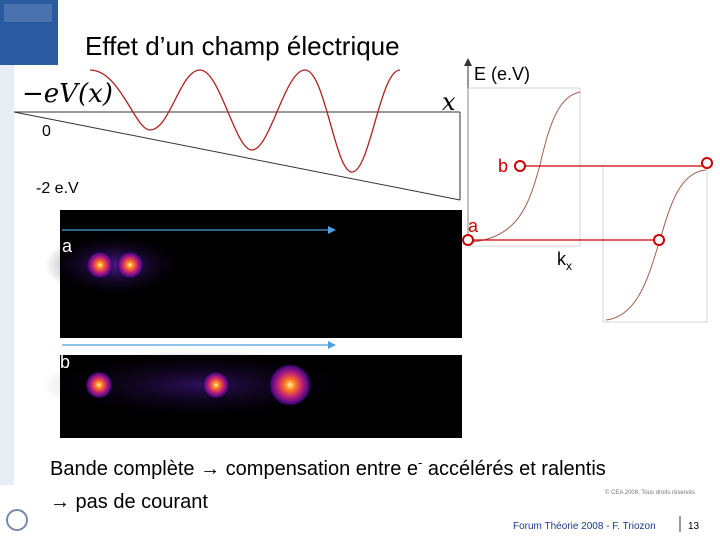 This screenshot has height=540, width=720. What do you see at coordinates (125, 469) in the screenshot?
I see `t: Bande complète` at bounding box center [125, 469].